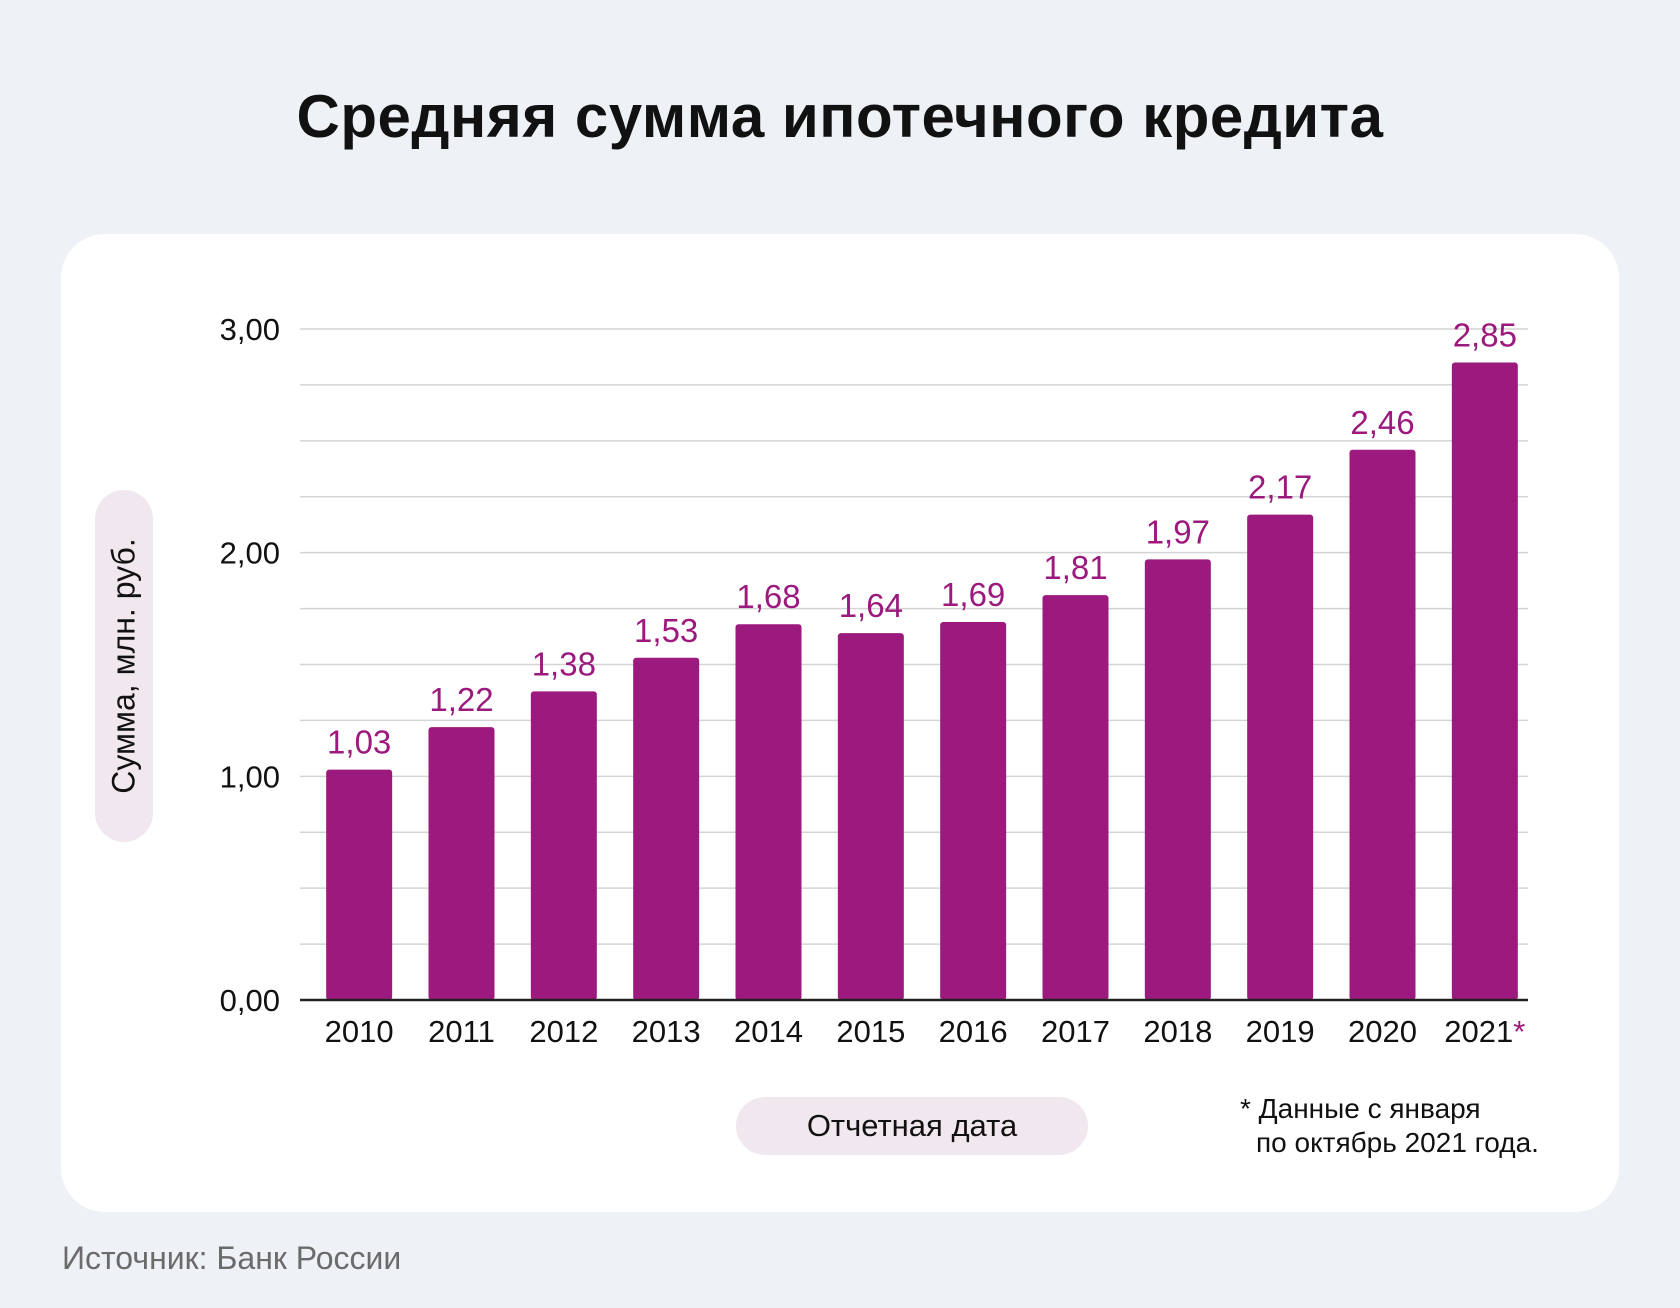 The image size is (1680, 1308). I want to click on y-tick-label: 0,00, so click(250, 1000).